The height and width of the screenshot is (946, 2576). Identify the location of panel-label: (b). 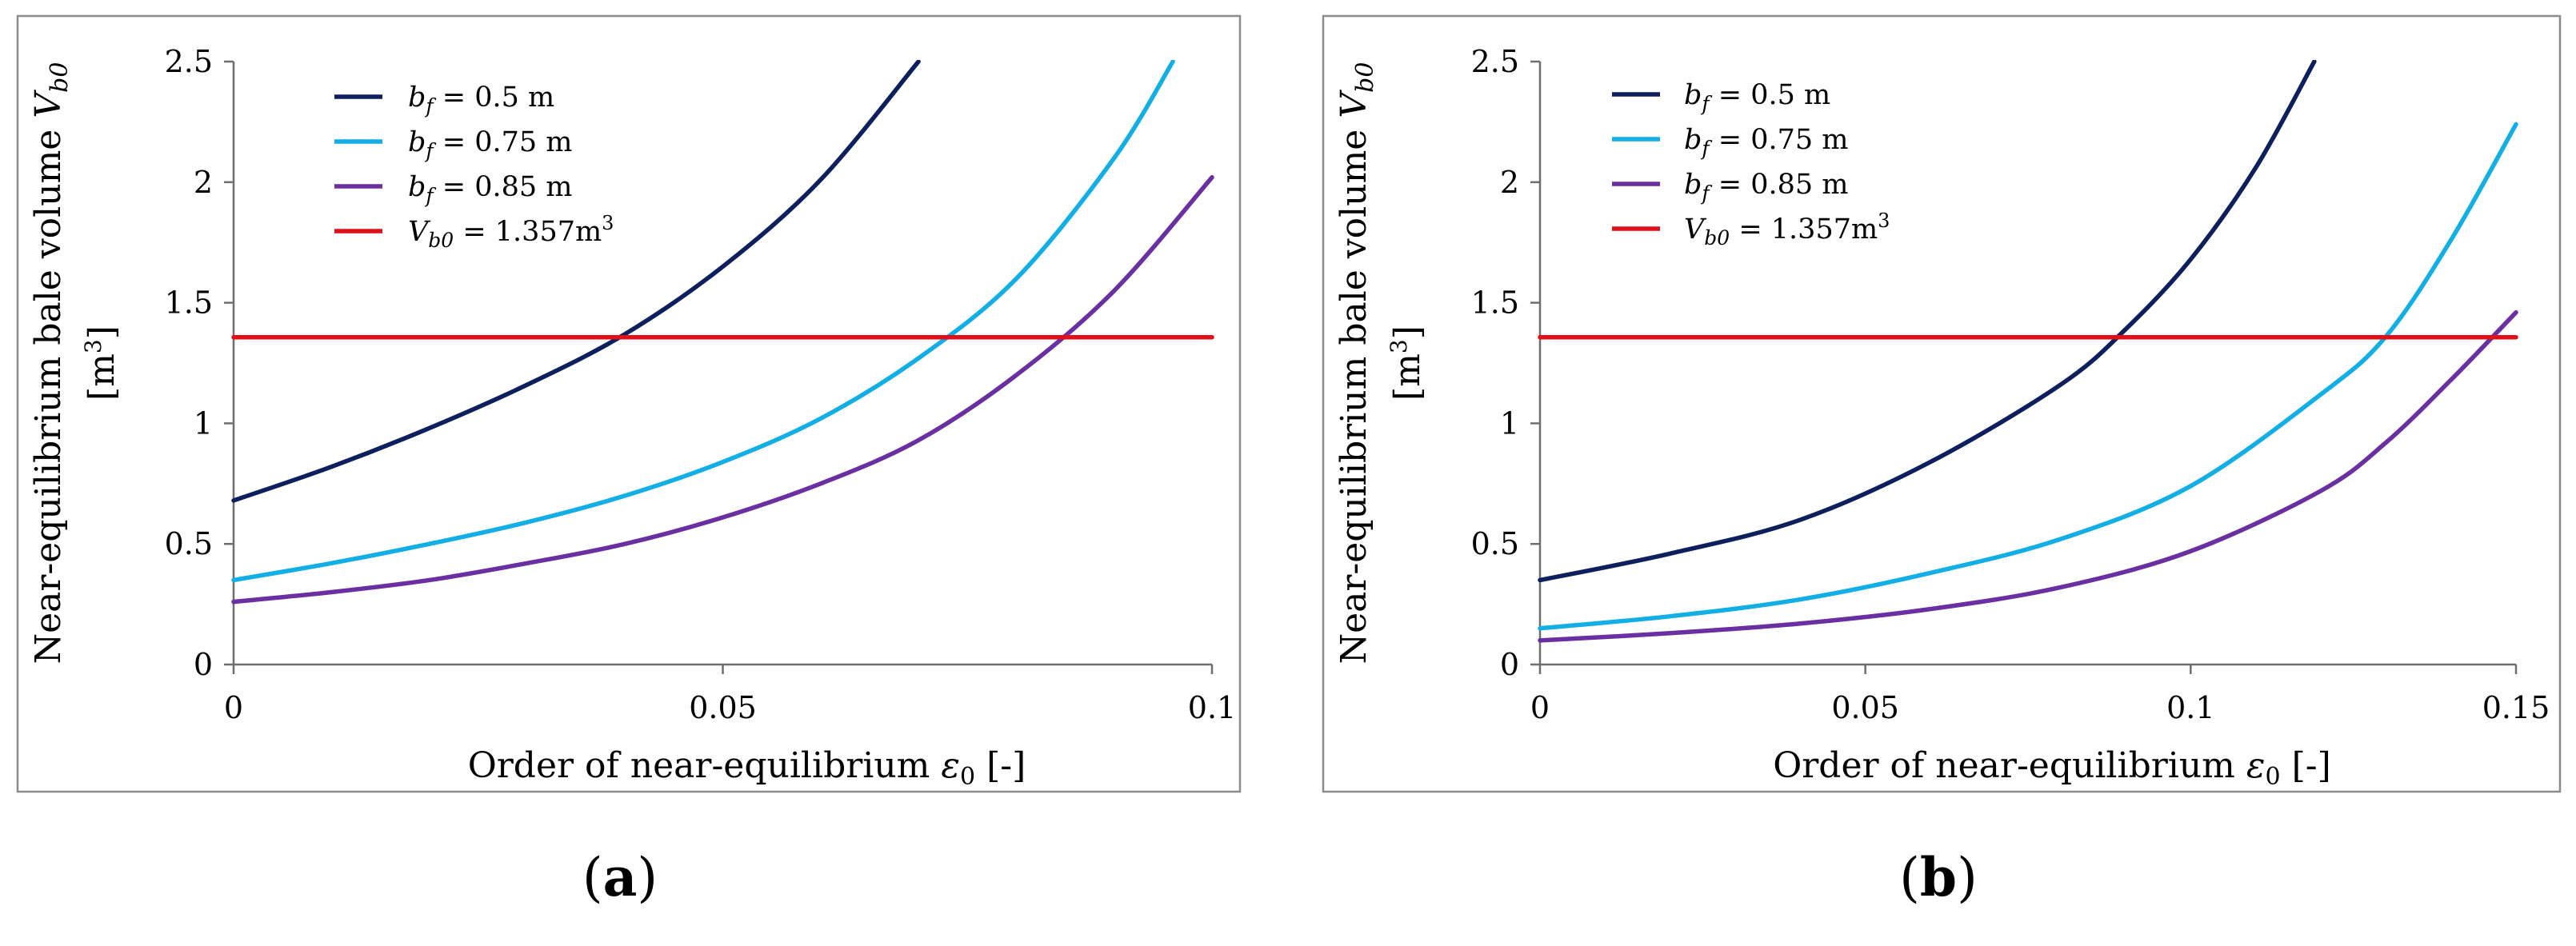
(1938, 877).